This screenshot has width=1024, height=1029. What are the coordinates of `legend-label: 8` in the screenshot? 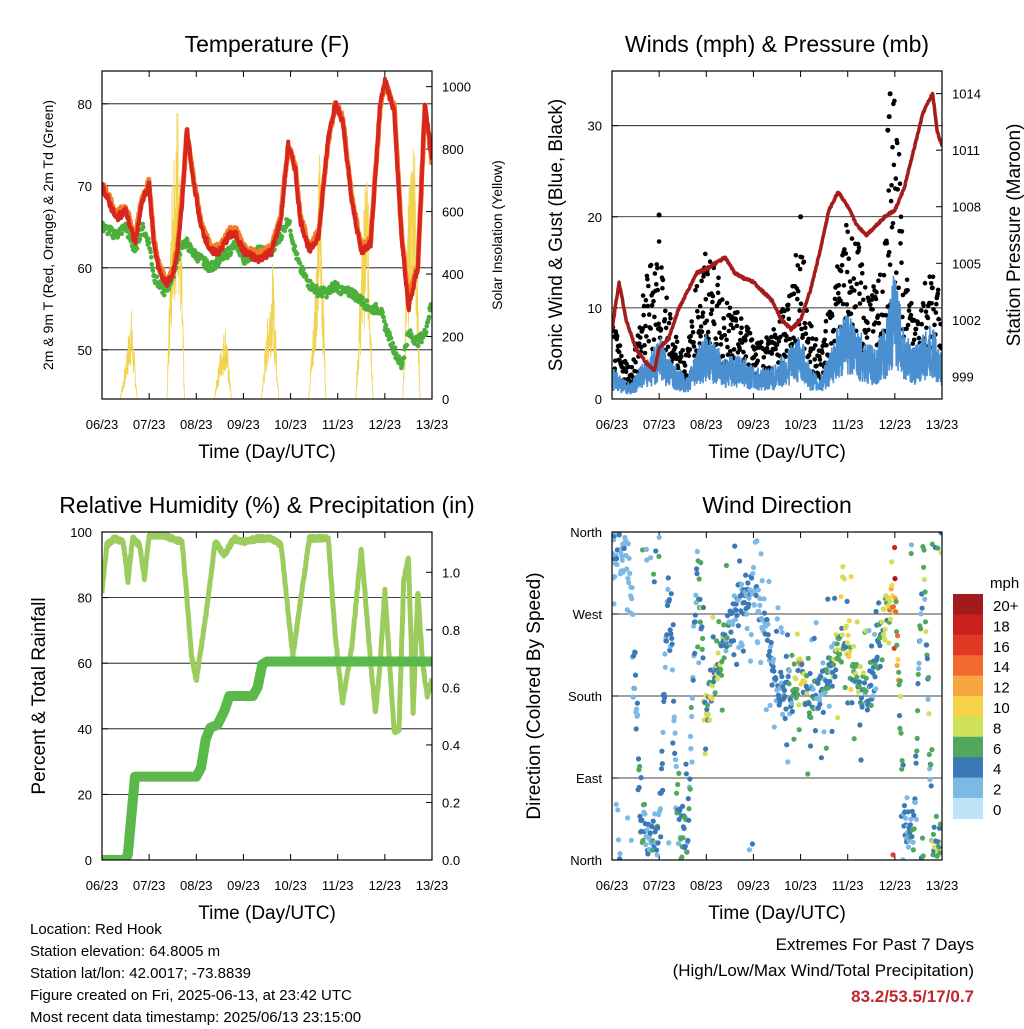 It's located at (997, 728).